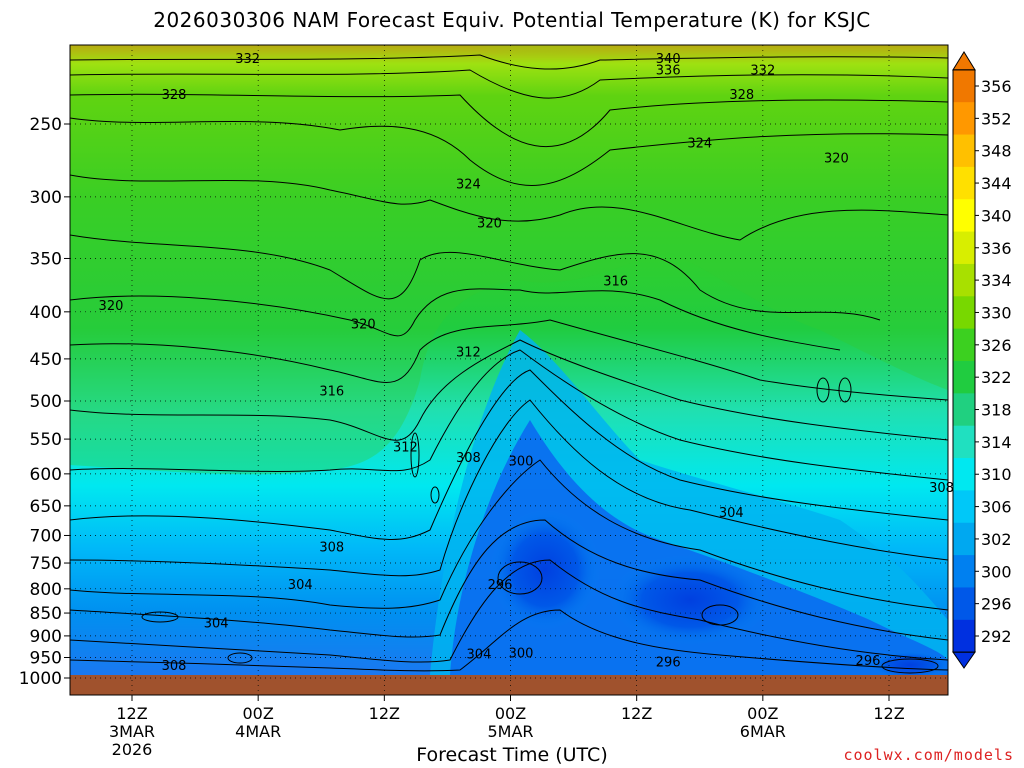 The height and width of the screenshot is (768, 1024). I want to click on y-tick-label: 700, so click(46, 536).